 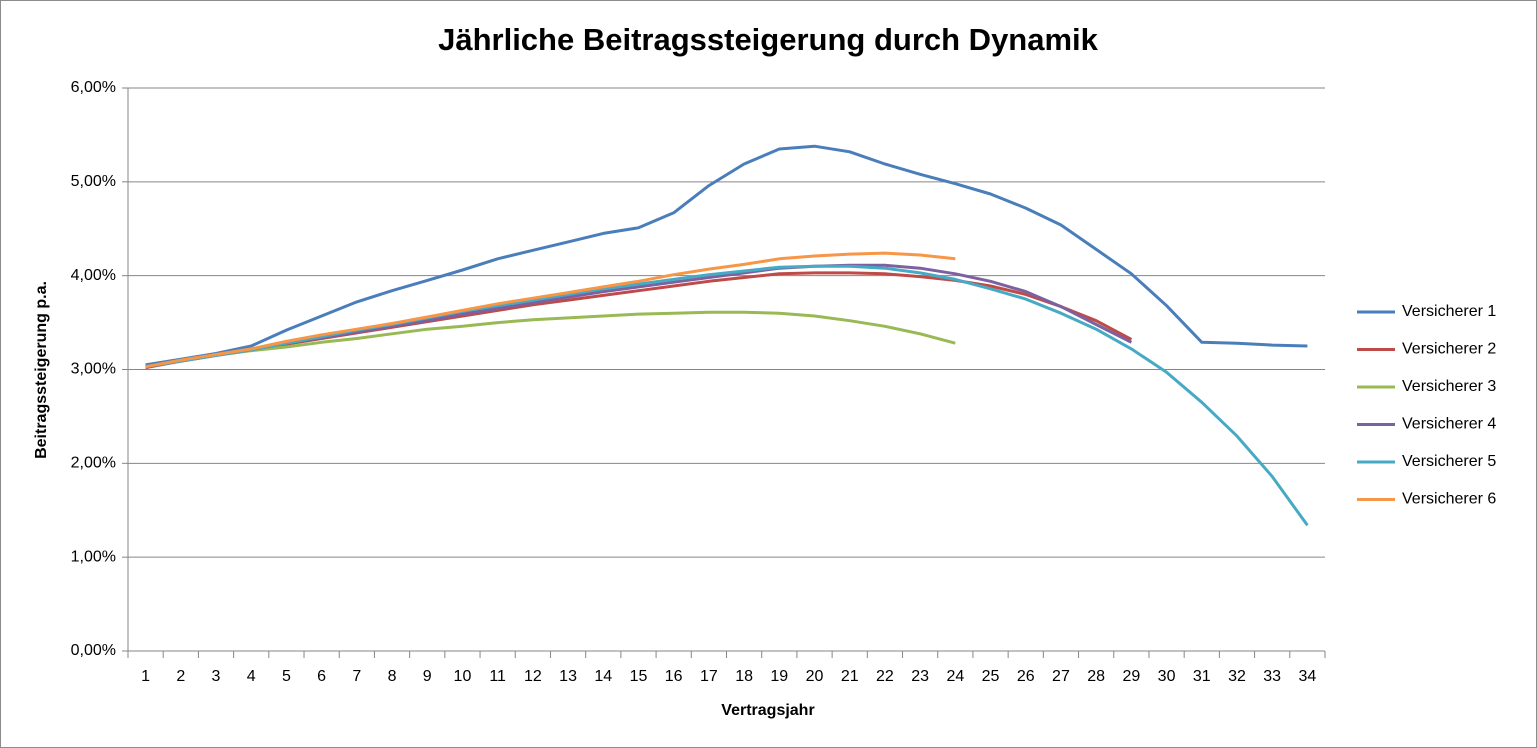 What do you see at coordinates (1026, 676) in the screenshot?
I see `x-tick-label: 26` at bounding box center [1026, 676].